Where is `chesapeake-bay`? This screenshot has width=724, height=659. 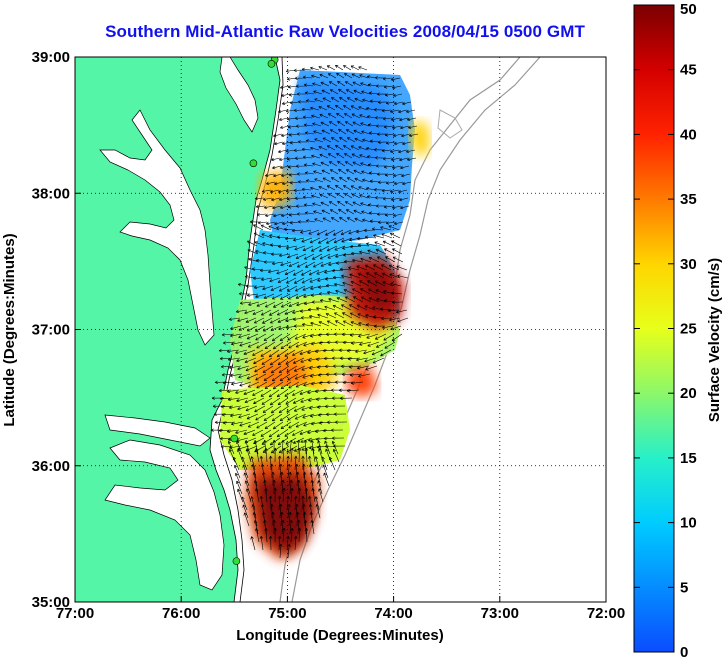
chesapeake-bay is located at coordinates (157, 227).